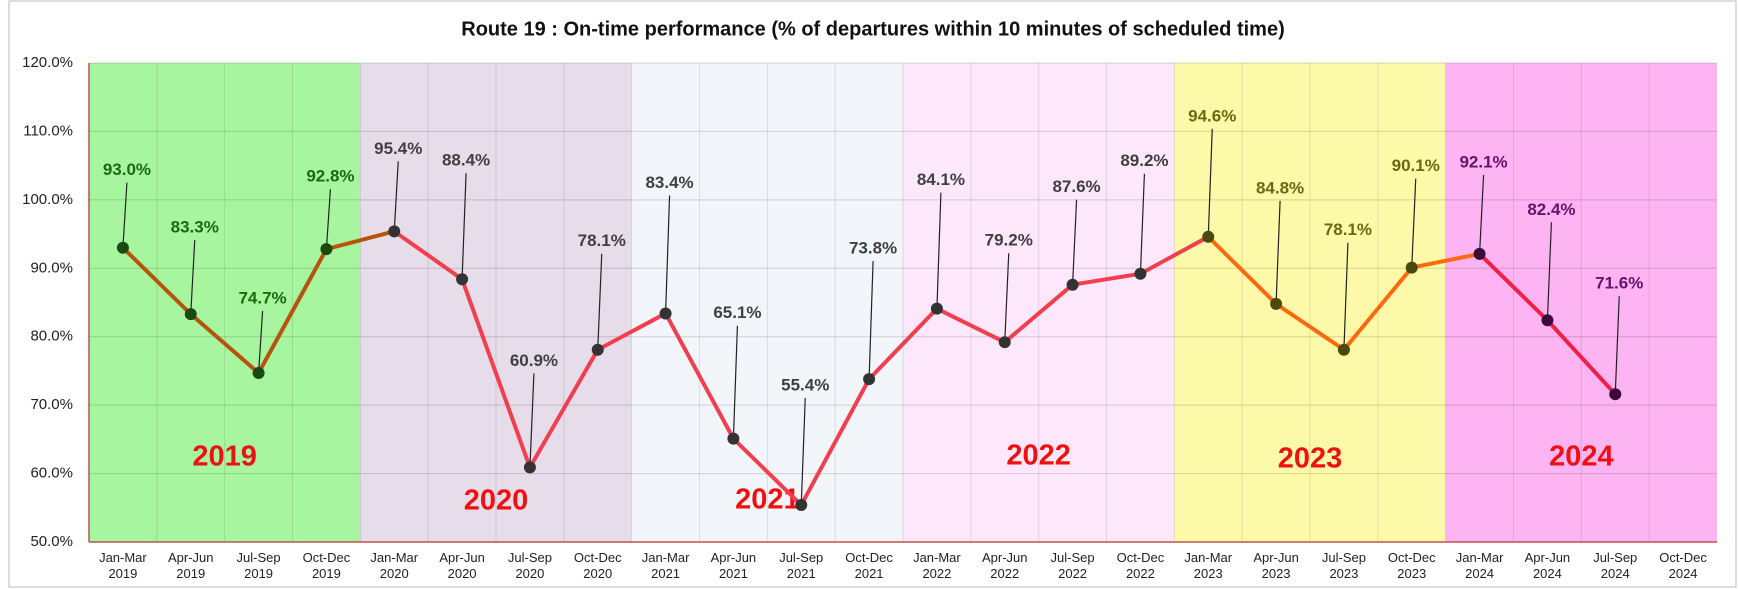 Image resolution: width=1738 pixels, height=589 pixels. I want to click on x-tick-label: Jan-Mar 2020, so click(394, 565).